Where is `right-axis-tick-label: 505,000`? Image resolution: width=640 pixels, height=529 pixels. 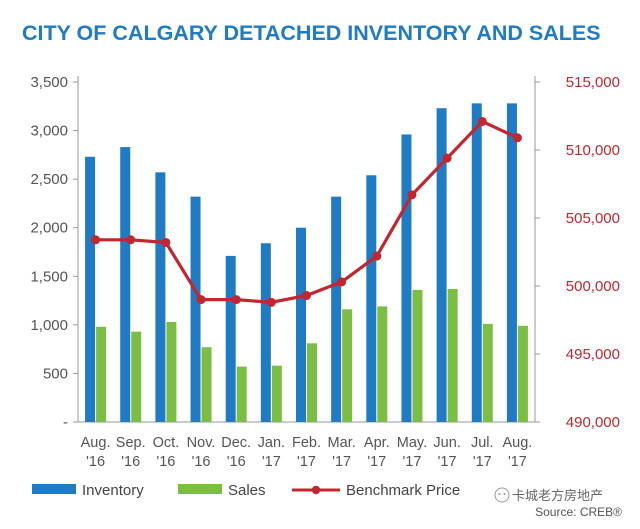 right-axis-tick-label: 505,000 is located at coordinates (593, 218).